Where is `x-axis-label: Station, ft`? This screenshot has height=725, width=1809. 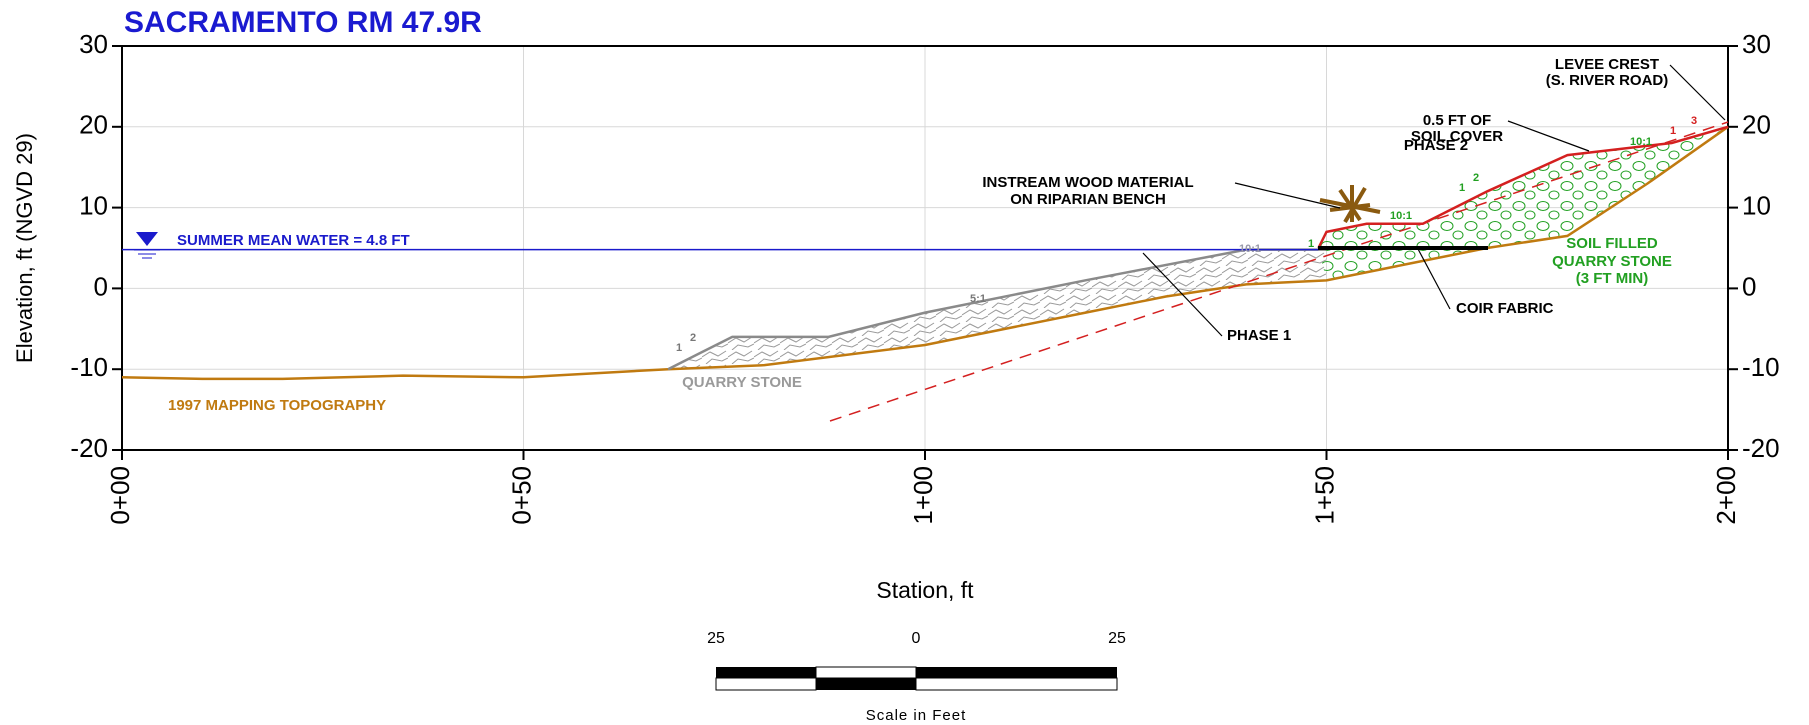 x-axis-label: Station, ft is located at coordinates (925, 590).